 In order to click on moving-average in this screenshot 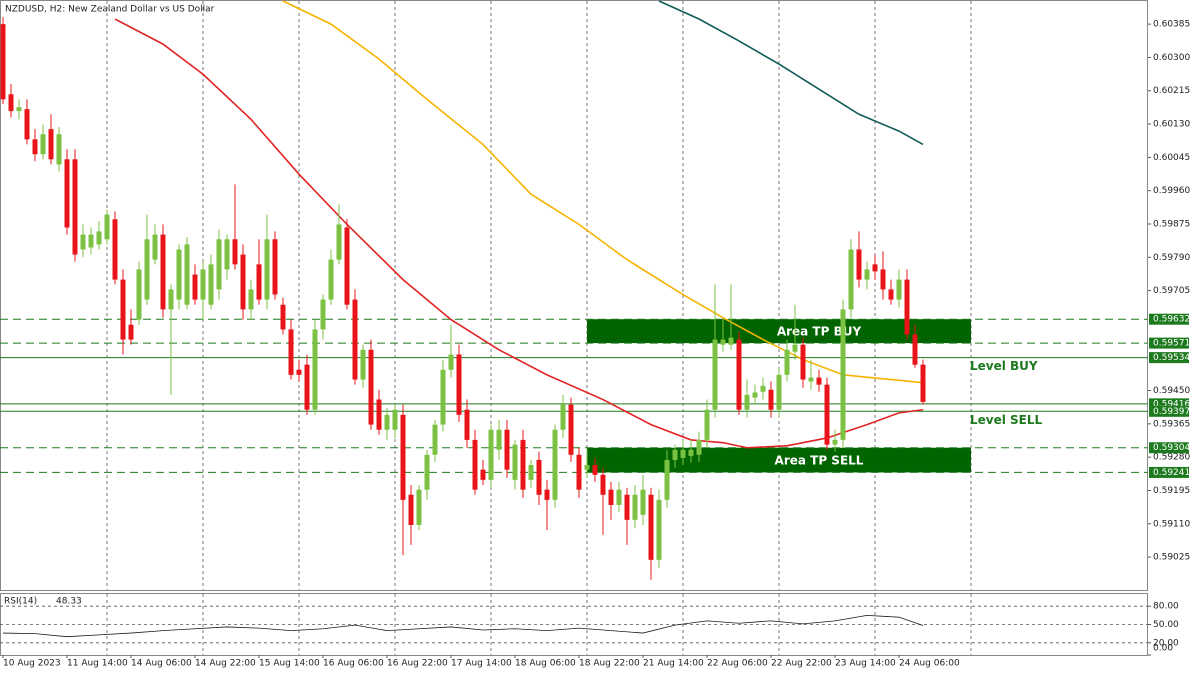, I will do `click(791, 73)`.